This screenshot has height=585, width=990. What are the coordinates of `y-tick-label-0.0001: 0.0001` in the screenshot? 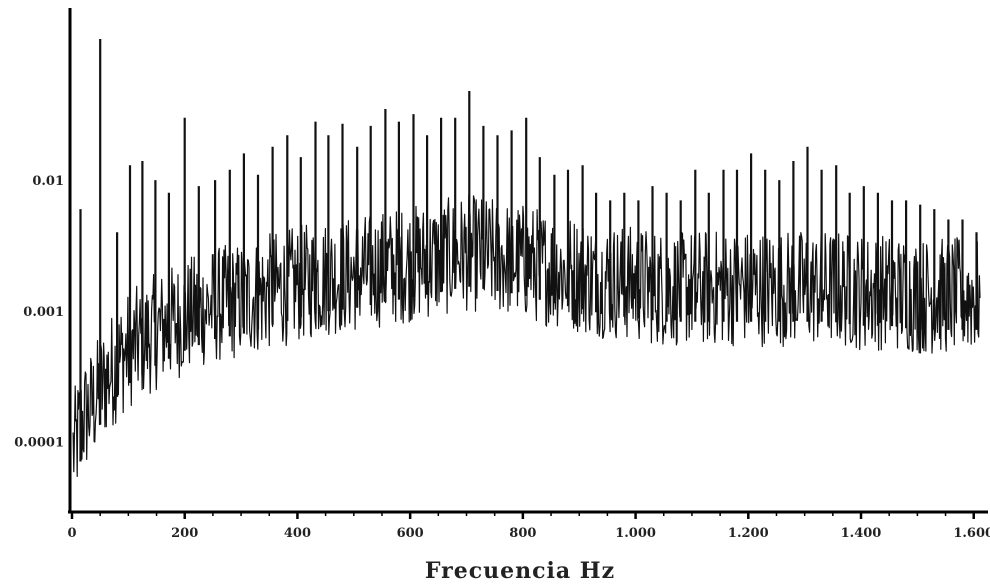 It's located at (39, 443).